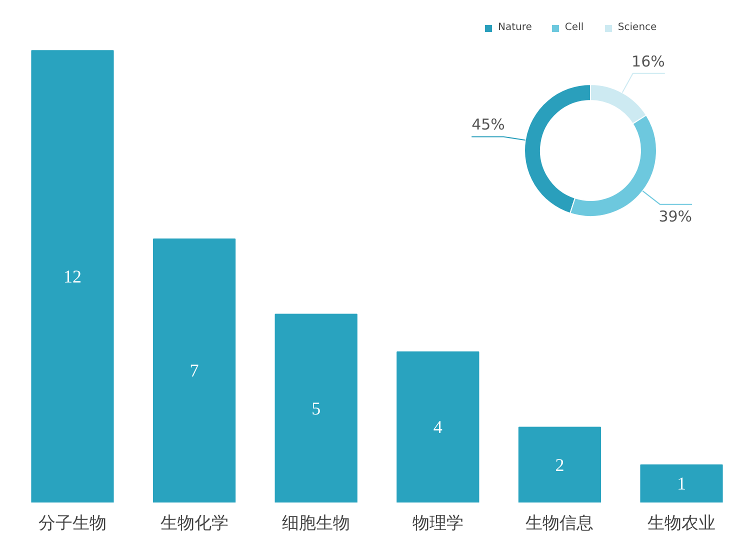  Describe the element at coordinates (574, 27) in the screenshot. I see `legend-label: Cell` at that location.